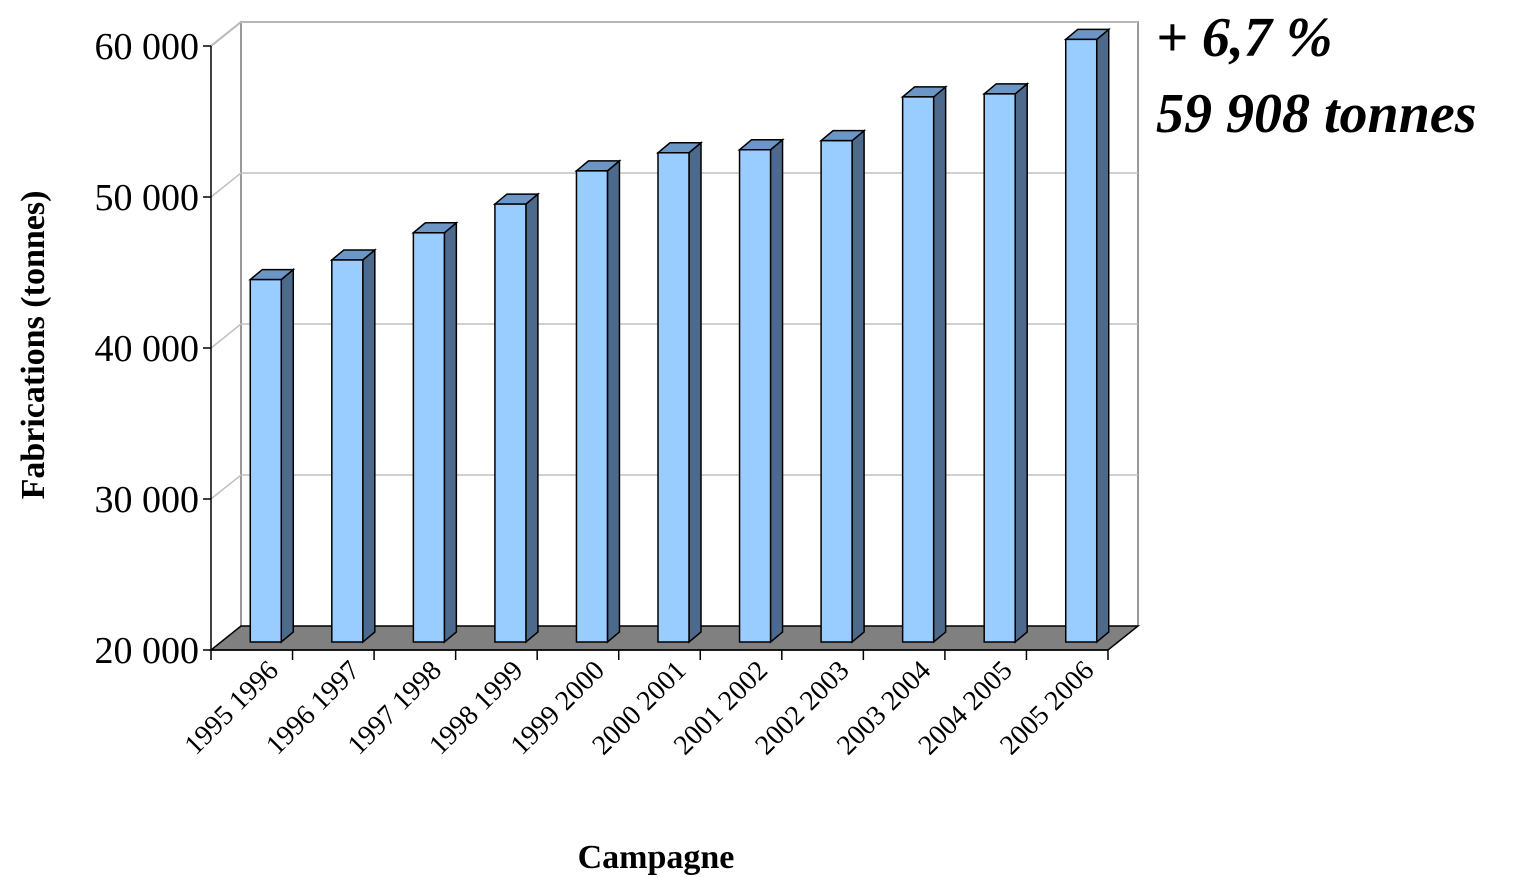  What do you see at coordinates (674, 34) in the screenshot?
I see `gridline` at bounding box center [674, 34].